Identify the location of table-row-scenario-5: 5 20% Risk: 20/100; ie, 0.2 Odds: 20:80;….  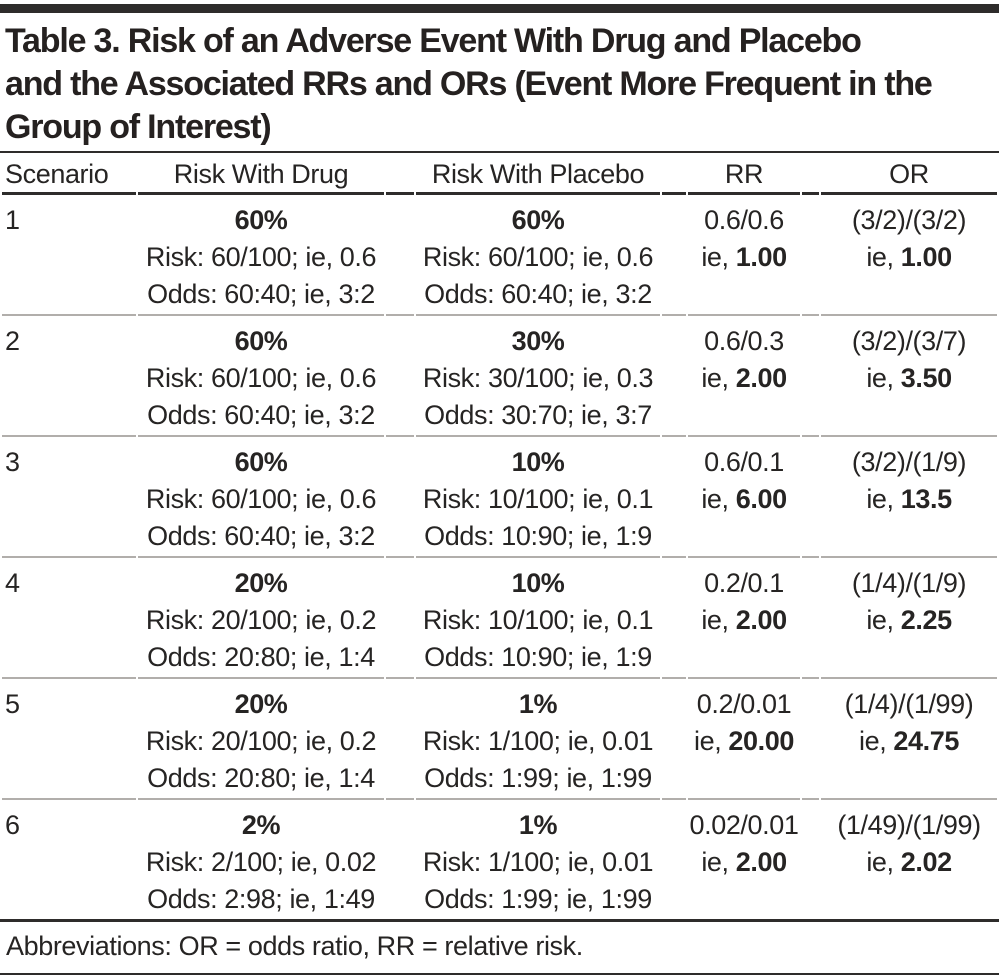
(499, 739).